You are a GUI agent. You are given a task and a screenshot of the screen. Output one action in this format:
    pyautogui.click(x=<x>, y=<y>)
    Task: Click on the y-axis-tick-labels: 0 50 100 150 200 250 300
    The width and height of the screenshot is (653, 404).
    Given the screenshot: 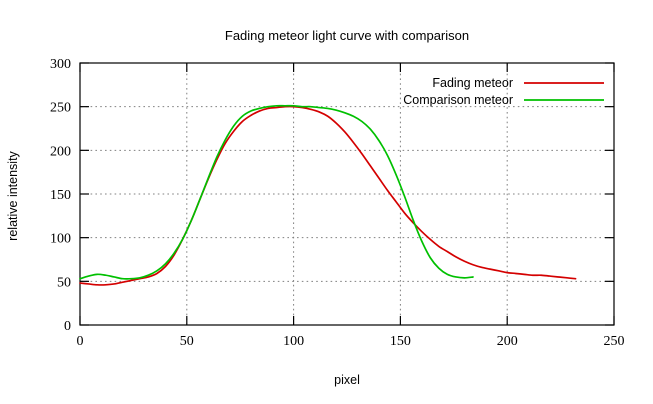 What is the action you would take?
    pyautogui.click(x=60, y=195)
    